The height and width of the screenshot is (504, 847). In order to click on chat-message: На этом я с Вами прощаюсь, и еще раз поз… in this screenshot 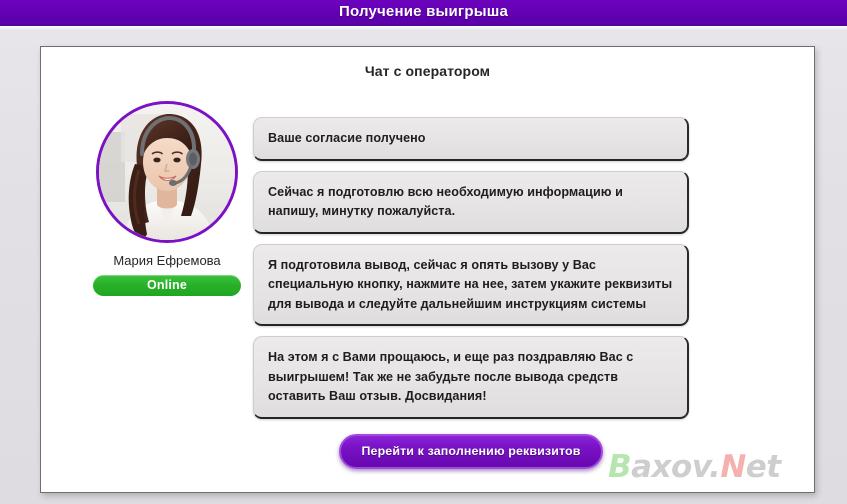, I will do `click(471, 377)`.